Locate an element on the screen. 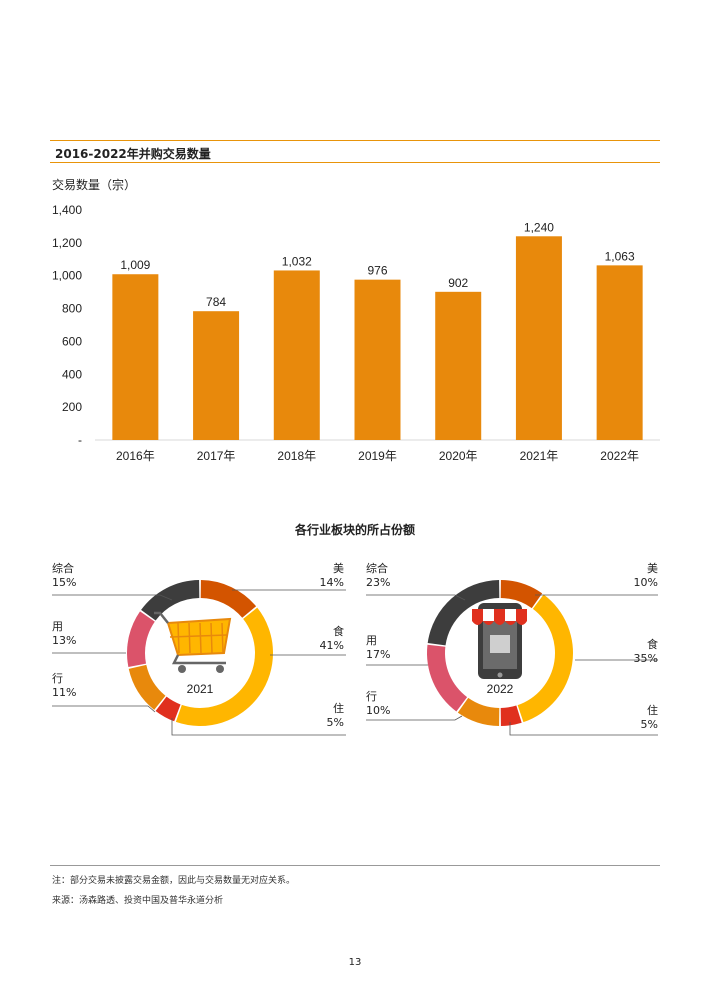  source-note: 来源：汤森路透、投资中国及普华永道分析 is located at coordinates (138, 901).